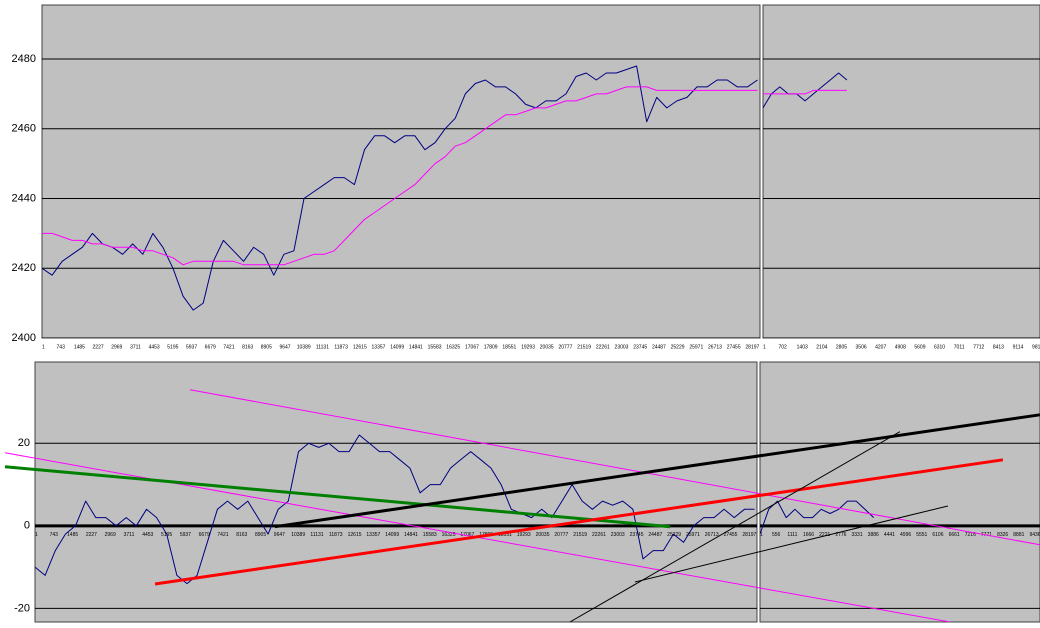  Describe the element at coordinates (472, 347) in the screenshot. I see `x-tick-label: 17067` at that location.